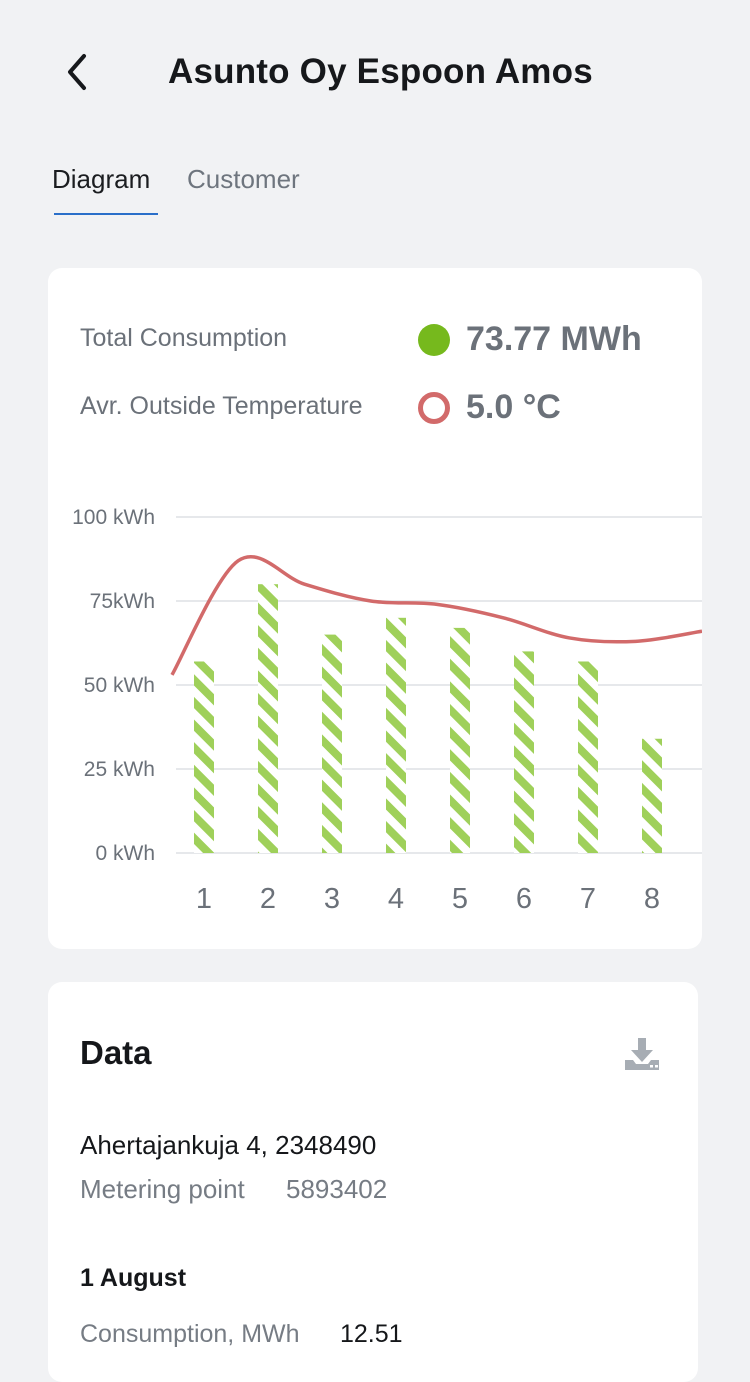 The image size is (750, 1382). I want to click on app-header: Asunto Oy Espoon Amos, so click(375, 75).